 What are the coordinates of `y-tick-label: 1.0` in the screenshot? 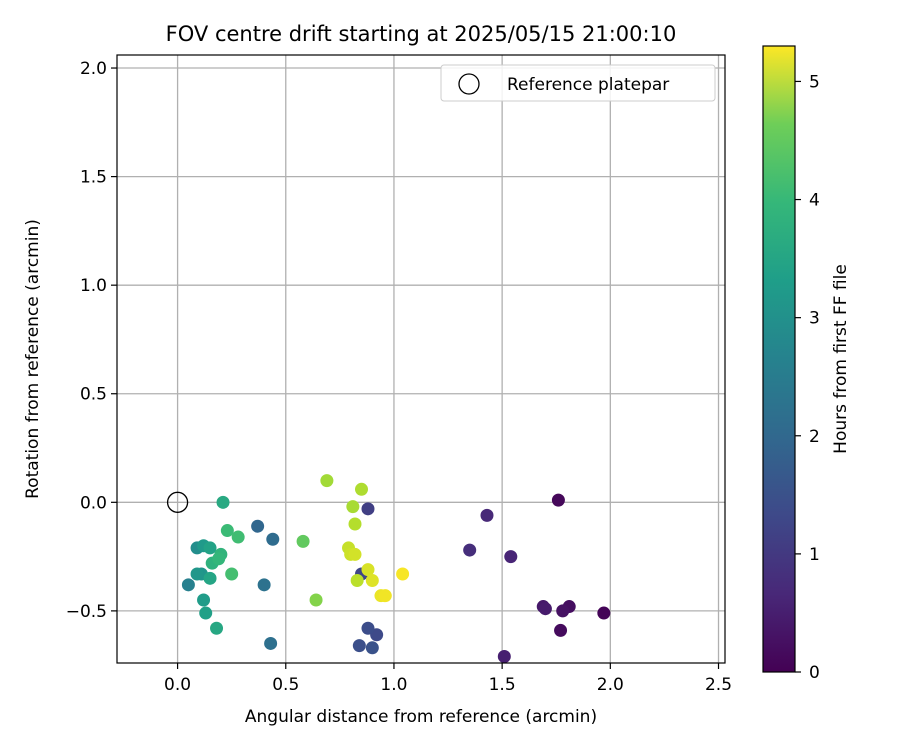 It's located at (93, 286).